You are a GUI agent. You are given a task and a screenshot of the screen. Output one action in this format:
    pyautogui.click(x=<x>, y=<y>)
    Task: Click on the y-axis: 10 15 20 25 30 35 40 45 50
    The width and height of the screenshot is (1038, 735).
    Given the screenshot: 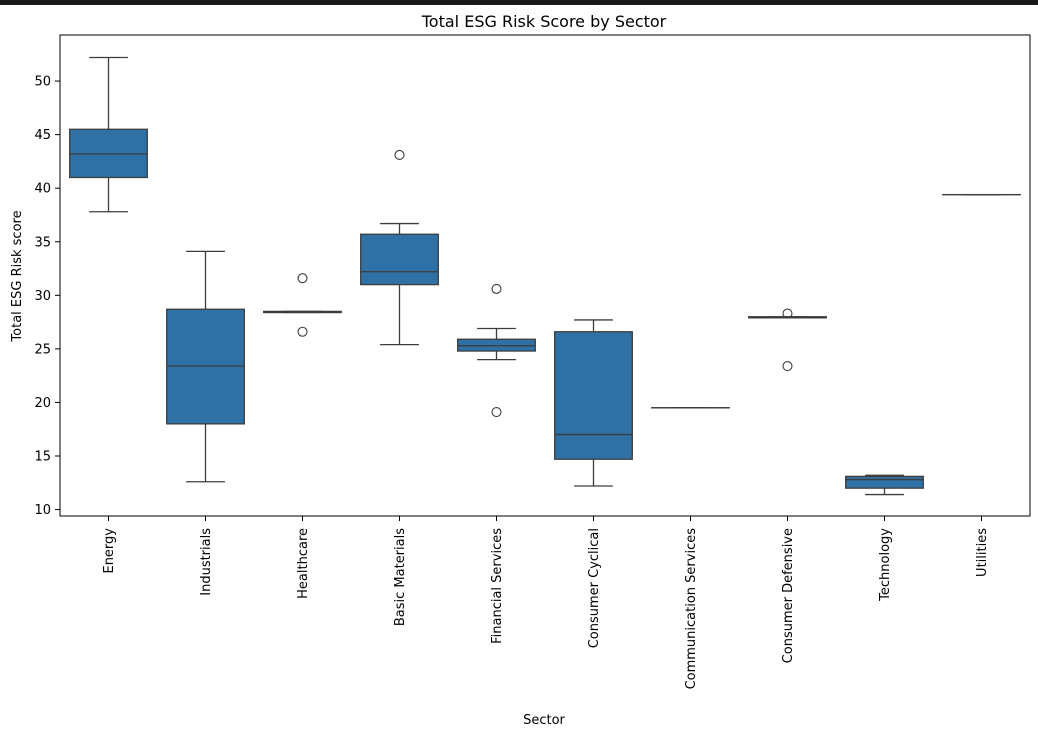 What is the action you would take?
    pyautogui.click(x=47, y=296)
    